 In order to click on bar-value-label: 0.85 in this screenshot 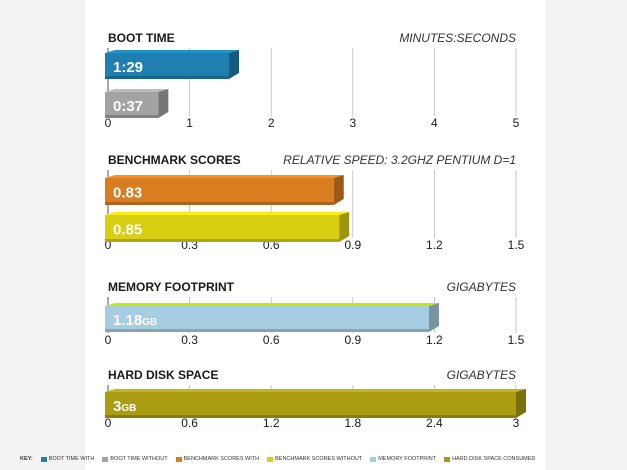, I will do `click(127, 230)`.